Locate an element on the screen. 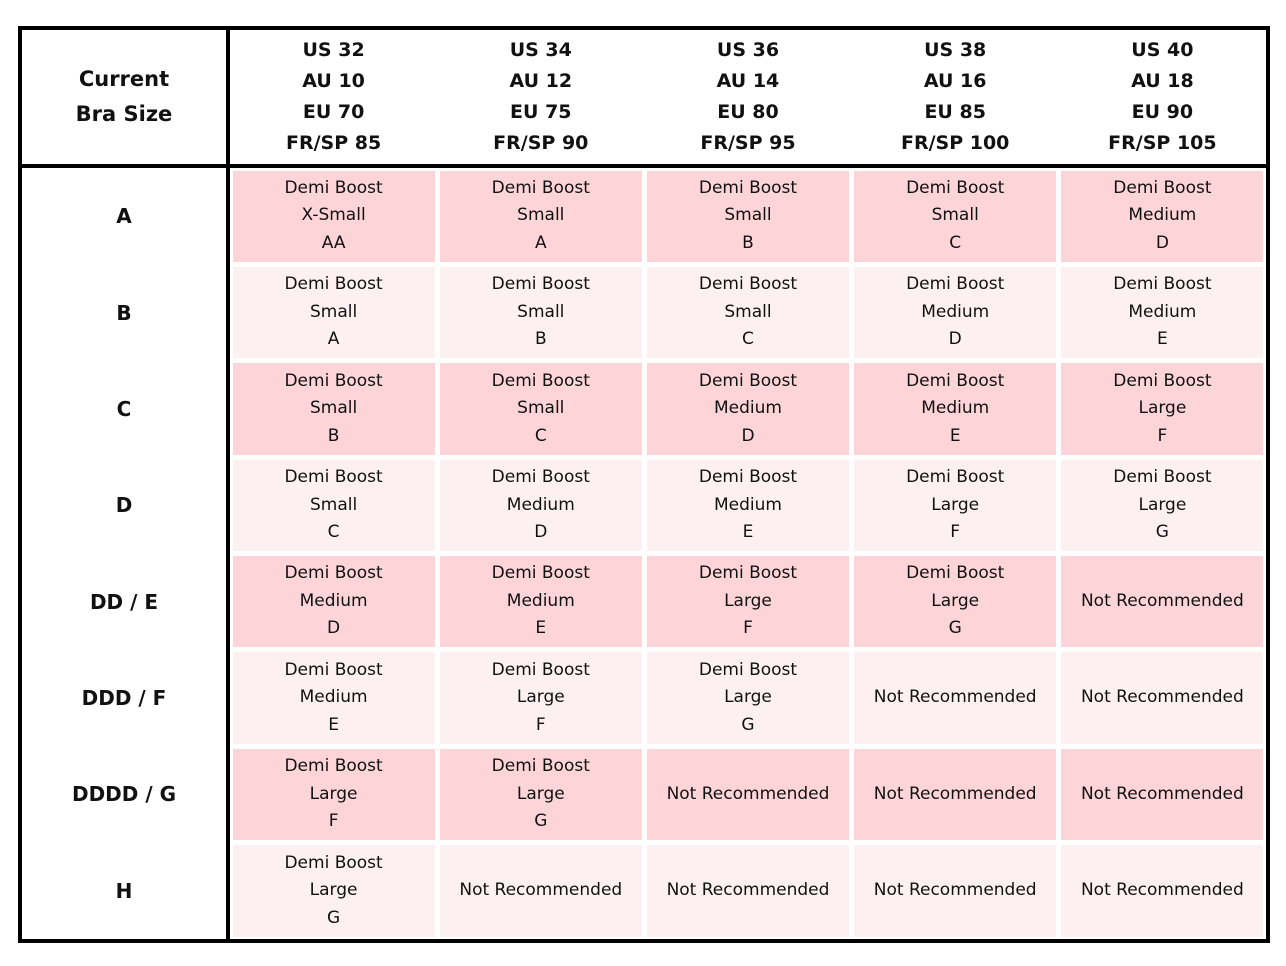 The image size is (1286, 966). text-line: EU 70 is located at coordinates (333, 112).